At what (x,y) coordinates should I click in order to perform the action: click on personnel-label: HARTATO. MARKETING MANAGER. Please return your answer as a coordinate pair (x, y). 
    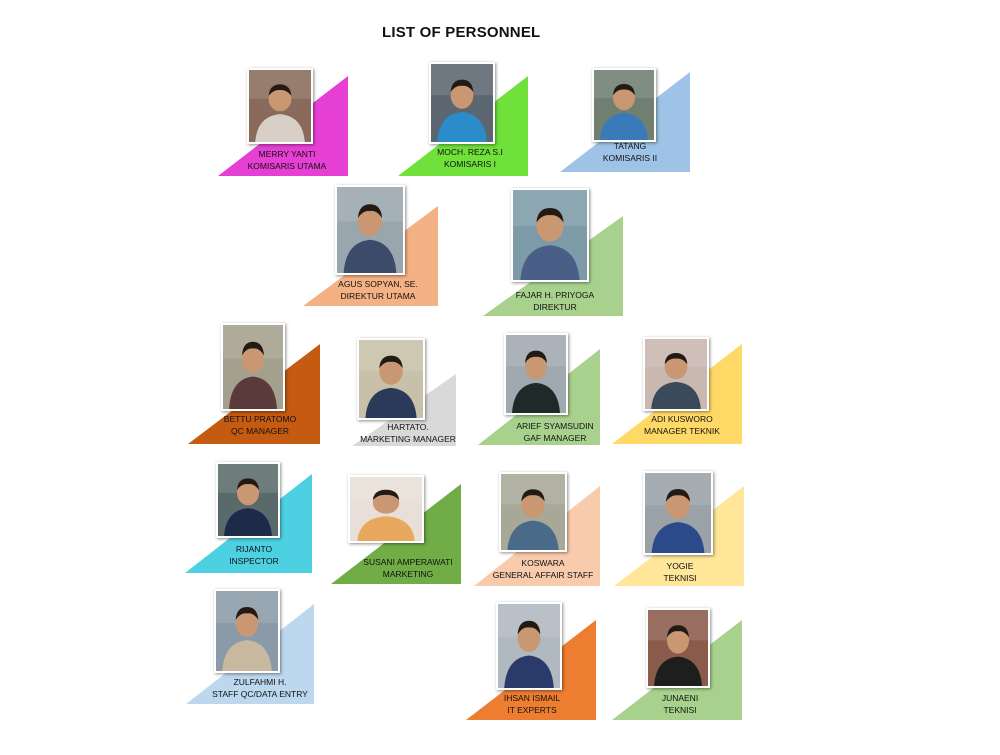
    Looking at the image, I should click on (408, 433).